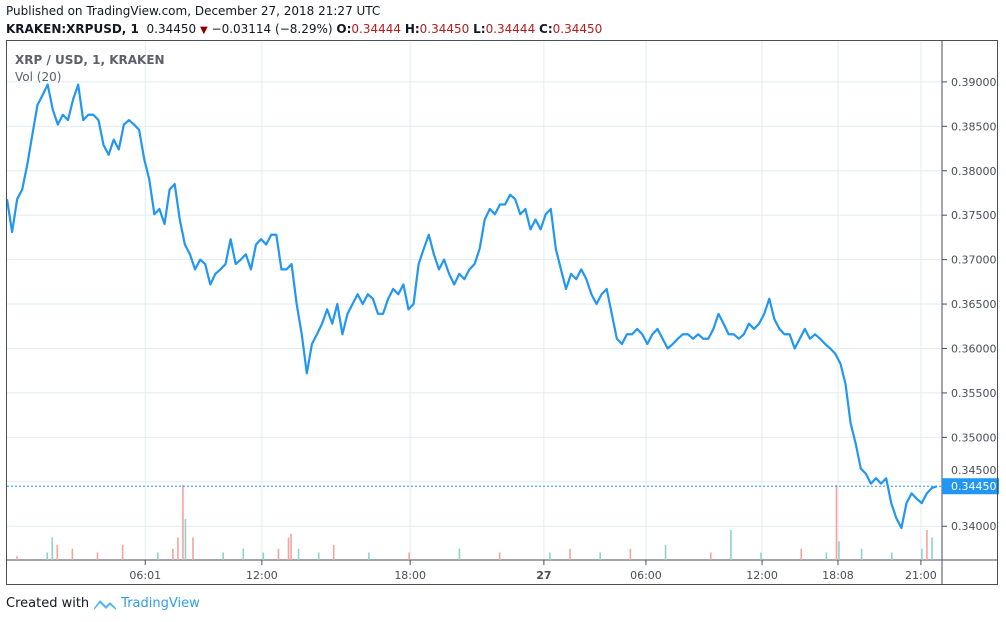 Image resolution: width=1006 pixels, height=622 pixels. What do you see at coordinates (171, 29) in the screenshot?
I see `last-price: 0.34450` at bounding box center [171, 29].